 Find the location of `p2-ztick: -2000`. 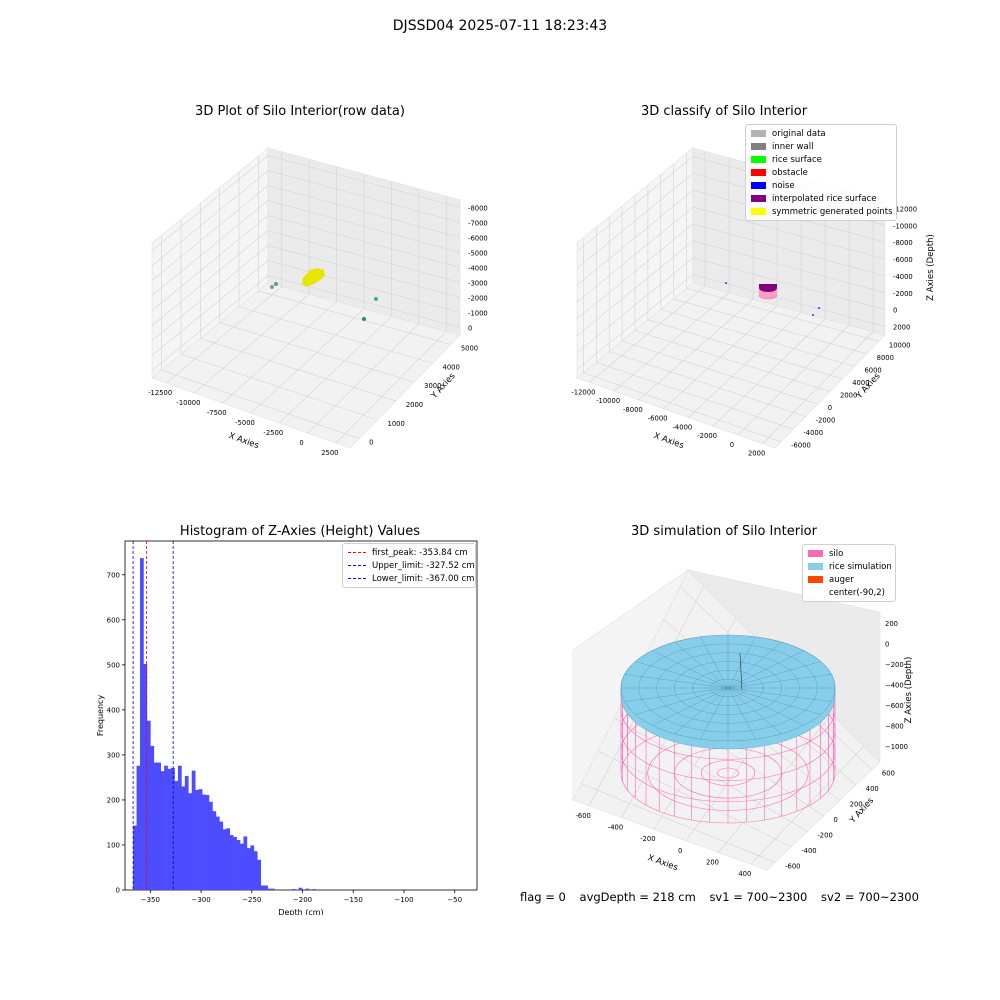

p2-ztick: -2000 is located at coordinates (903, 294).